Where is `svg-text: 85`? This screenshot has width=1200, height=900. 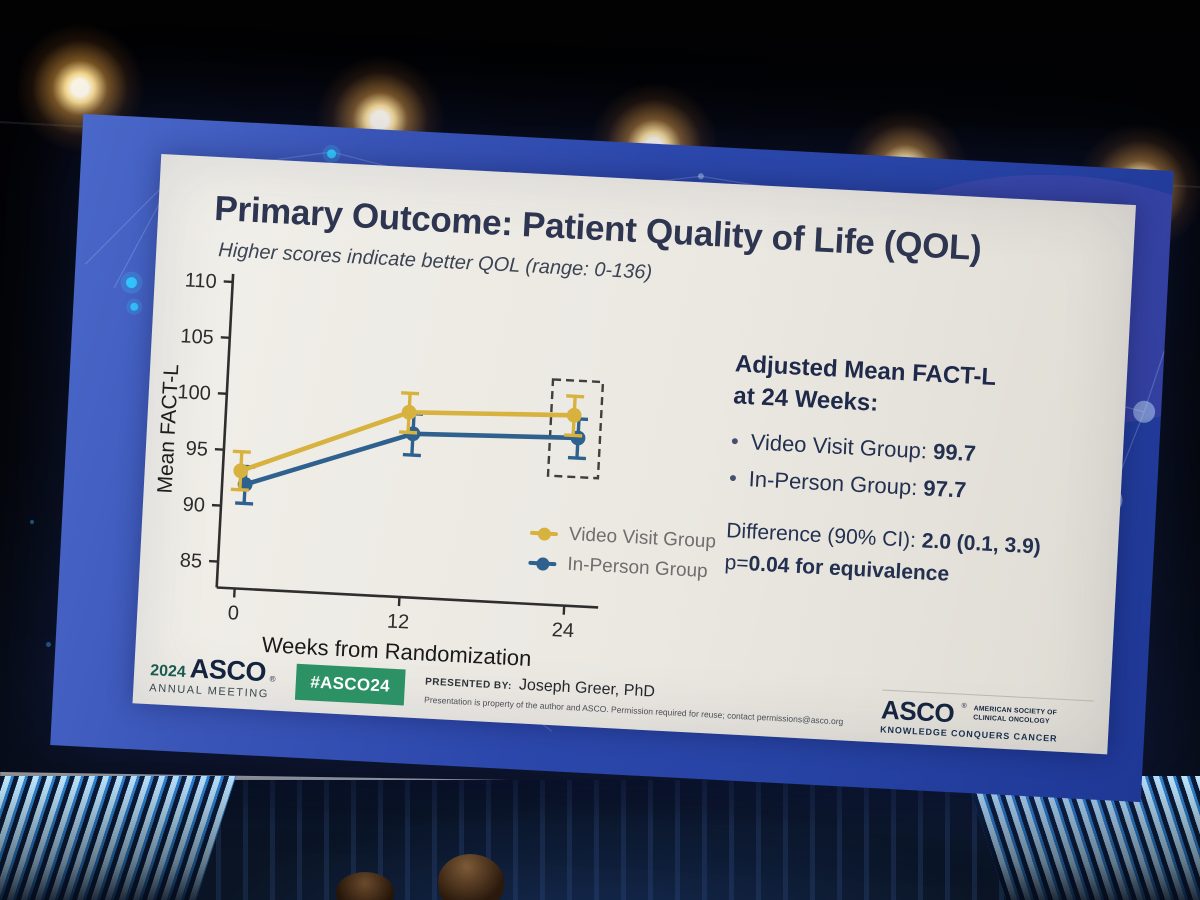 svg-text: 85 is located at coordinates (190, 561).